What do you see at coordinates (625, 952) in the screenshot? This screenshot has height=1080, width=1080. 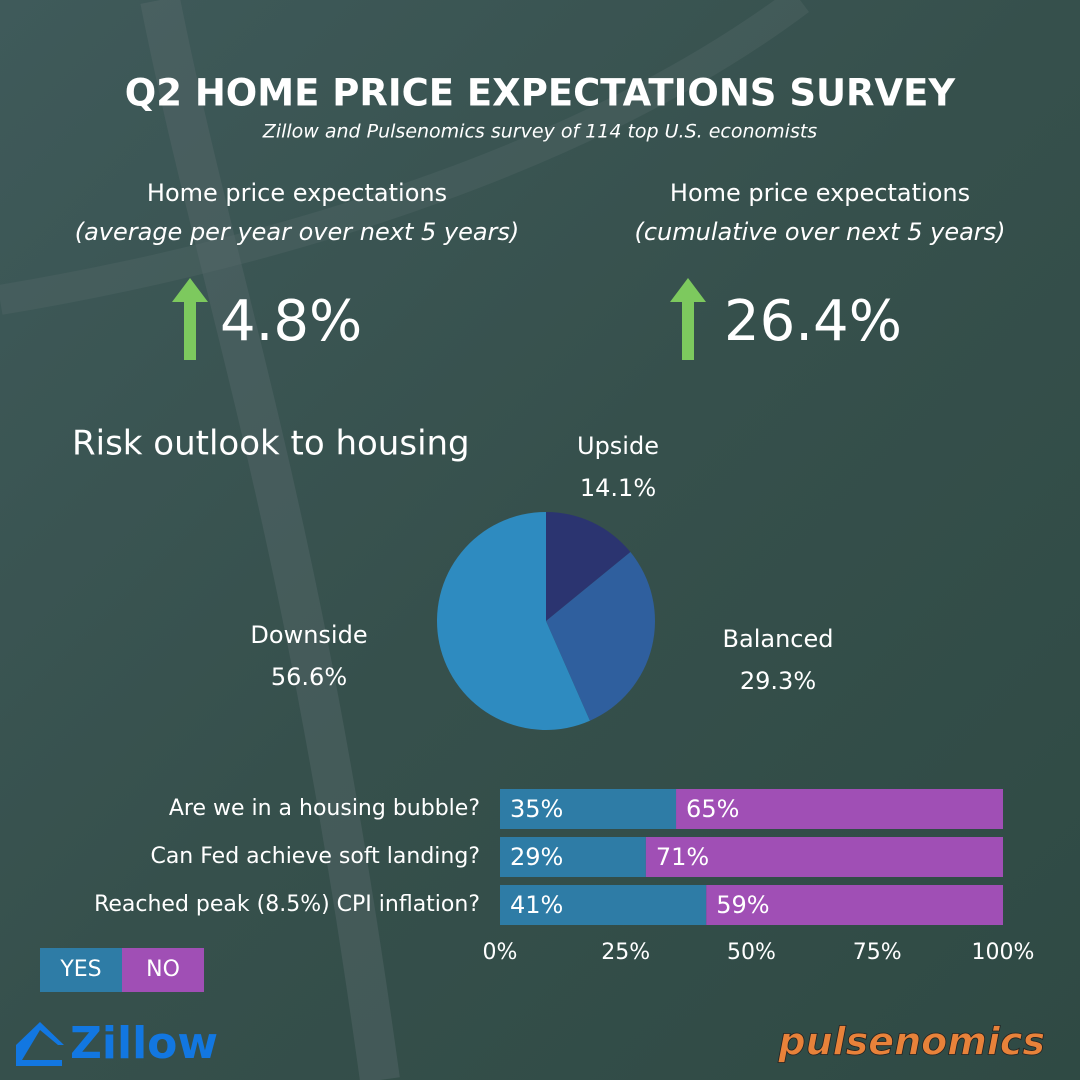 I see `x-tick-label: 25%` at bounding box center [625, 952].